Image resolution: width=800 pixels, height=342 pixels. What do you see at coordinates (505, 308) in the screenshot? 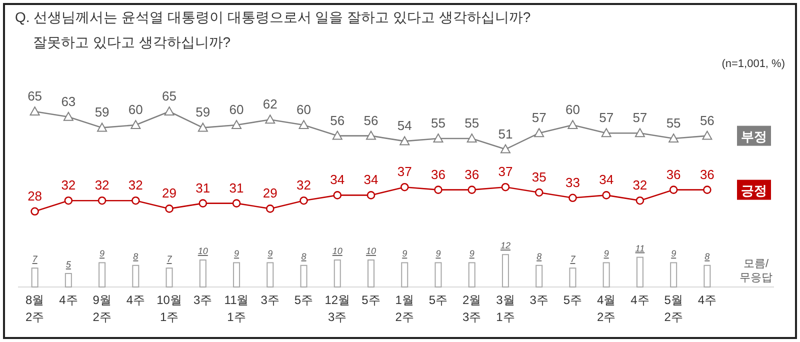
I see `x-tick-label: 3월 1주` at bounding box center [505, 308].